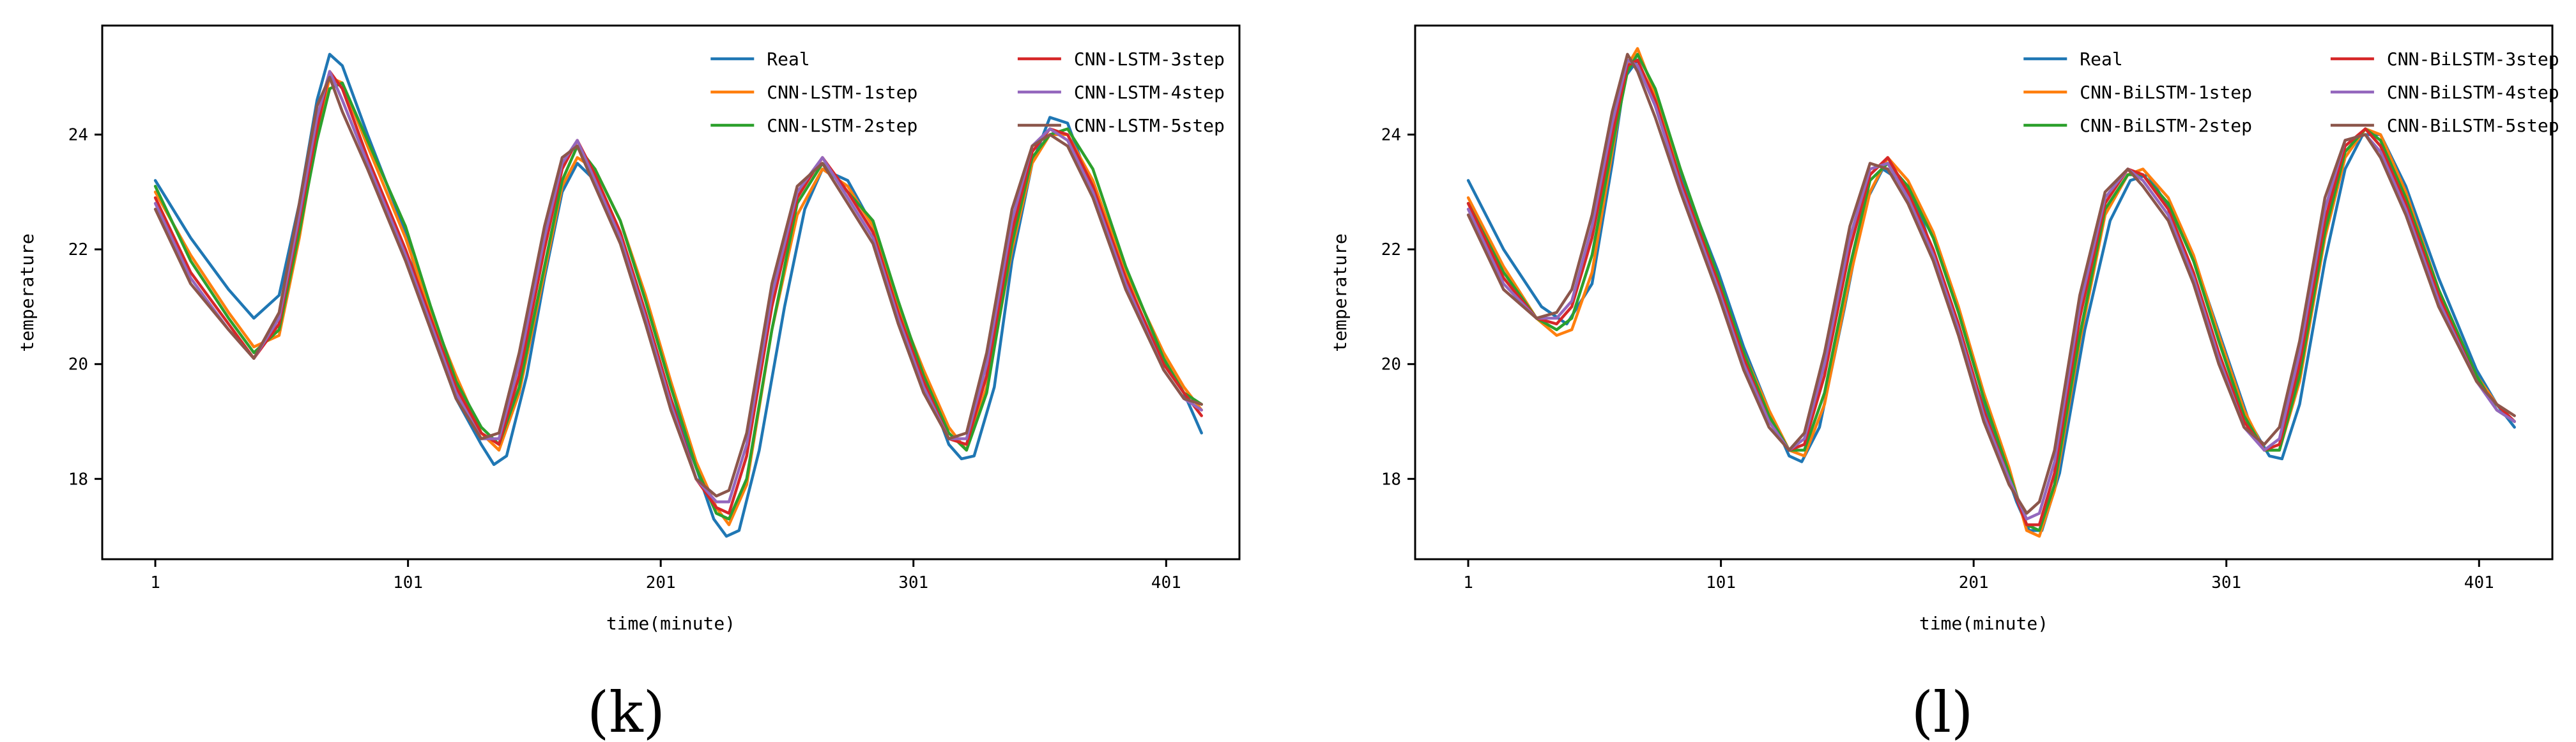 This screenshot has height=742, width=2576. I want to click on legend-label-cnn-bilstm-2step: CNN-BiLSTM-2step, so click(2166, 126).